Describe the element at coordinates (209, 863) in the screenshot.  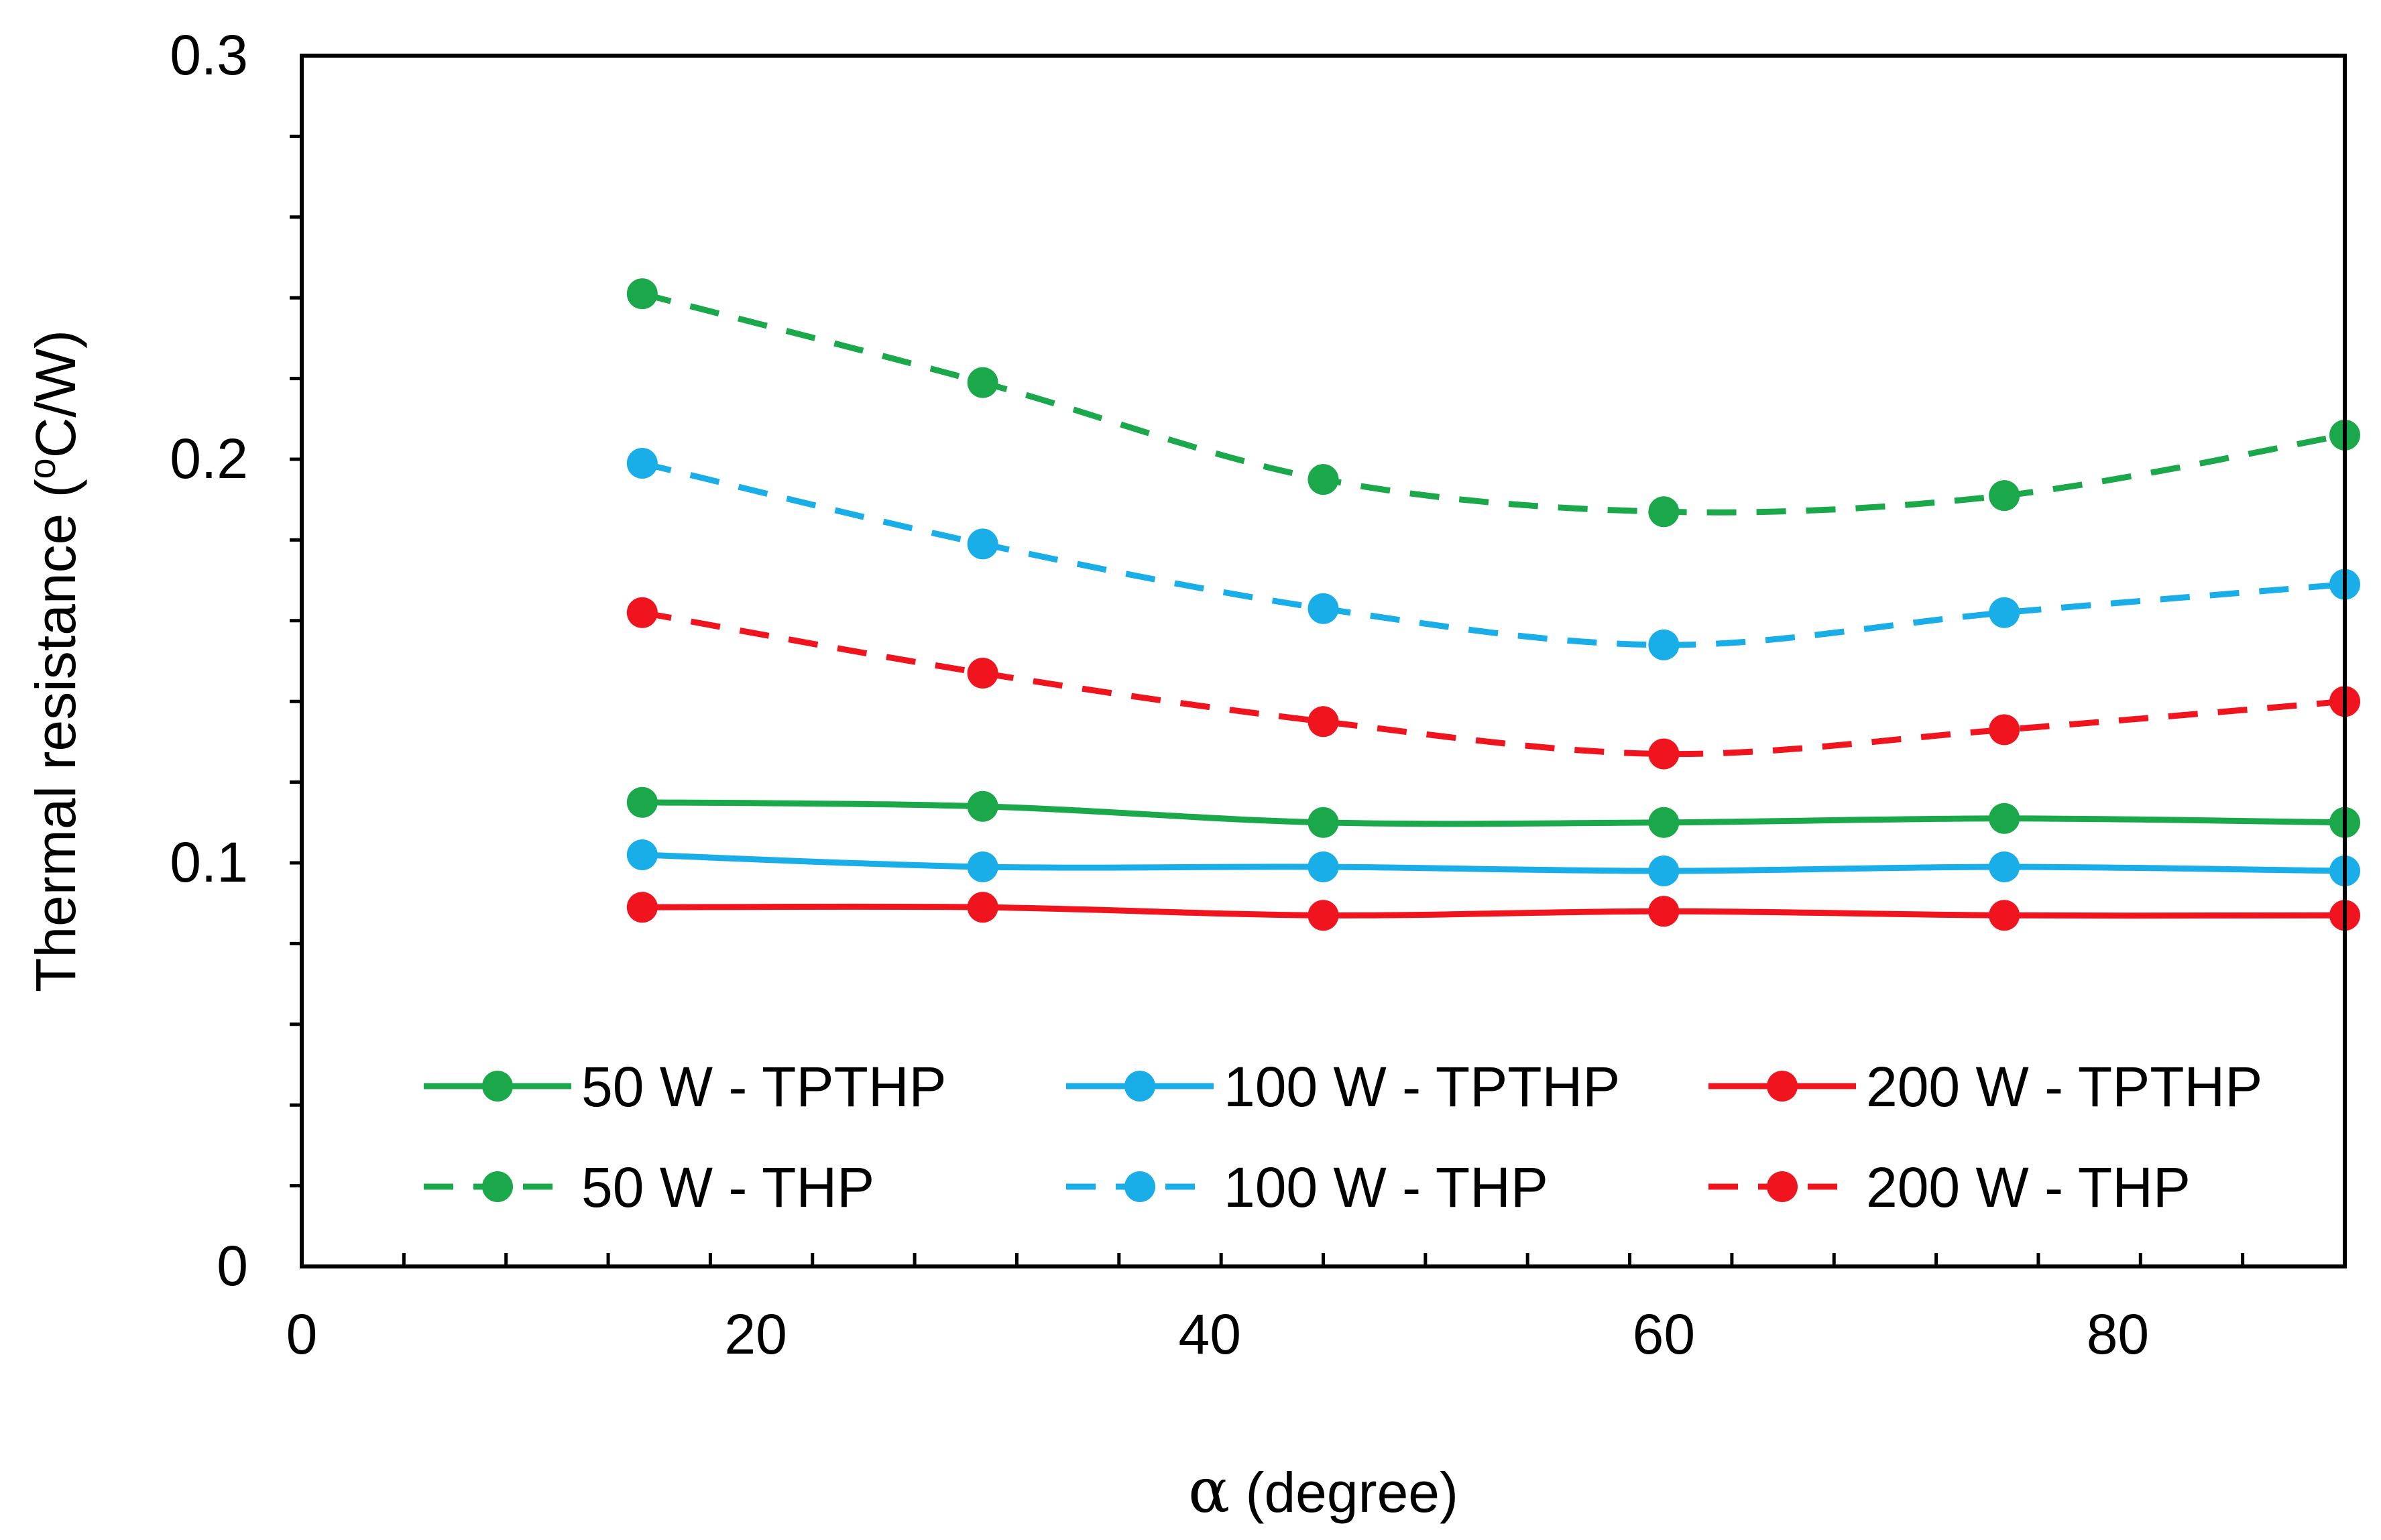
I see `y-tick-label: 0.1` at that location.